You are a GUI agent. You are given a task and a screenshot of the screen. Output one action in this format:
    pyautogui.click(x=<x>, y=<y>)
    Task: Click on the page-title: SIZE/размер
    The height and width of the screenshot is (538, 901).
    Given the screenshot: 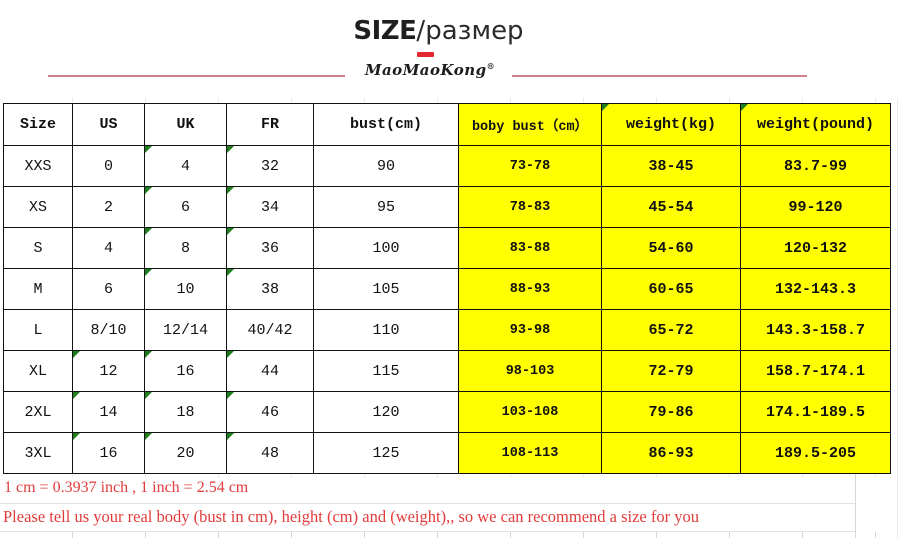 What is the action you would take?
    pyautogui.click(x=438, y=31)
    